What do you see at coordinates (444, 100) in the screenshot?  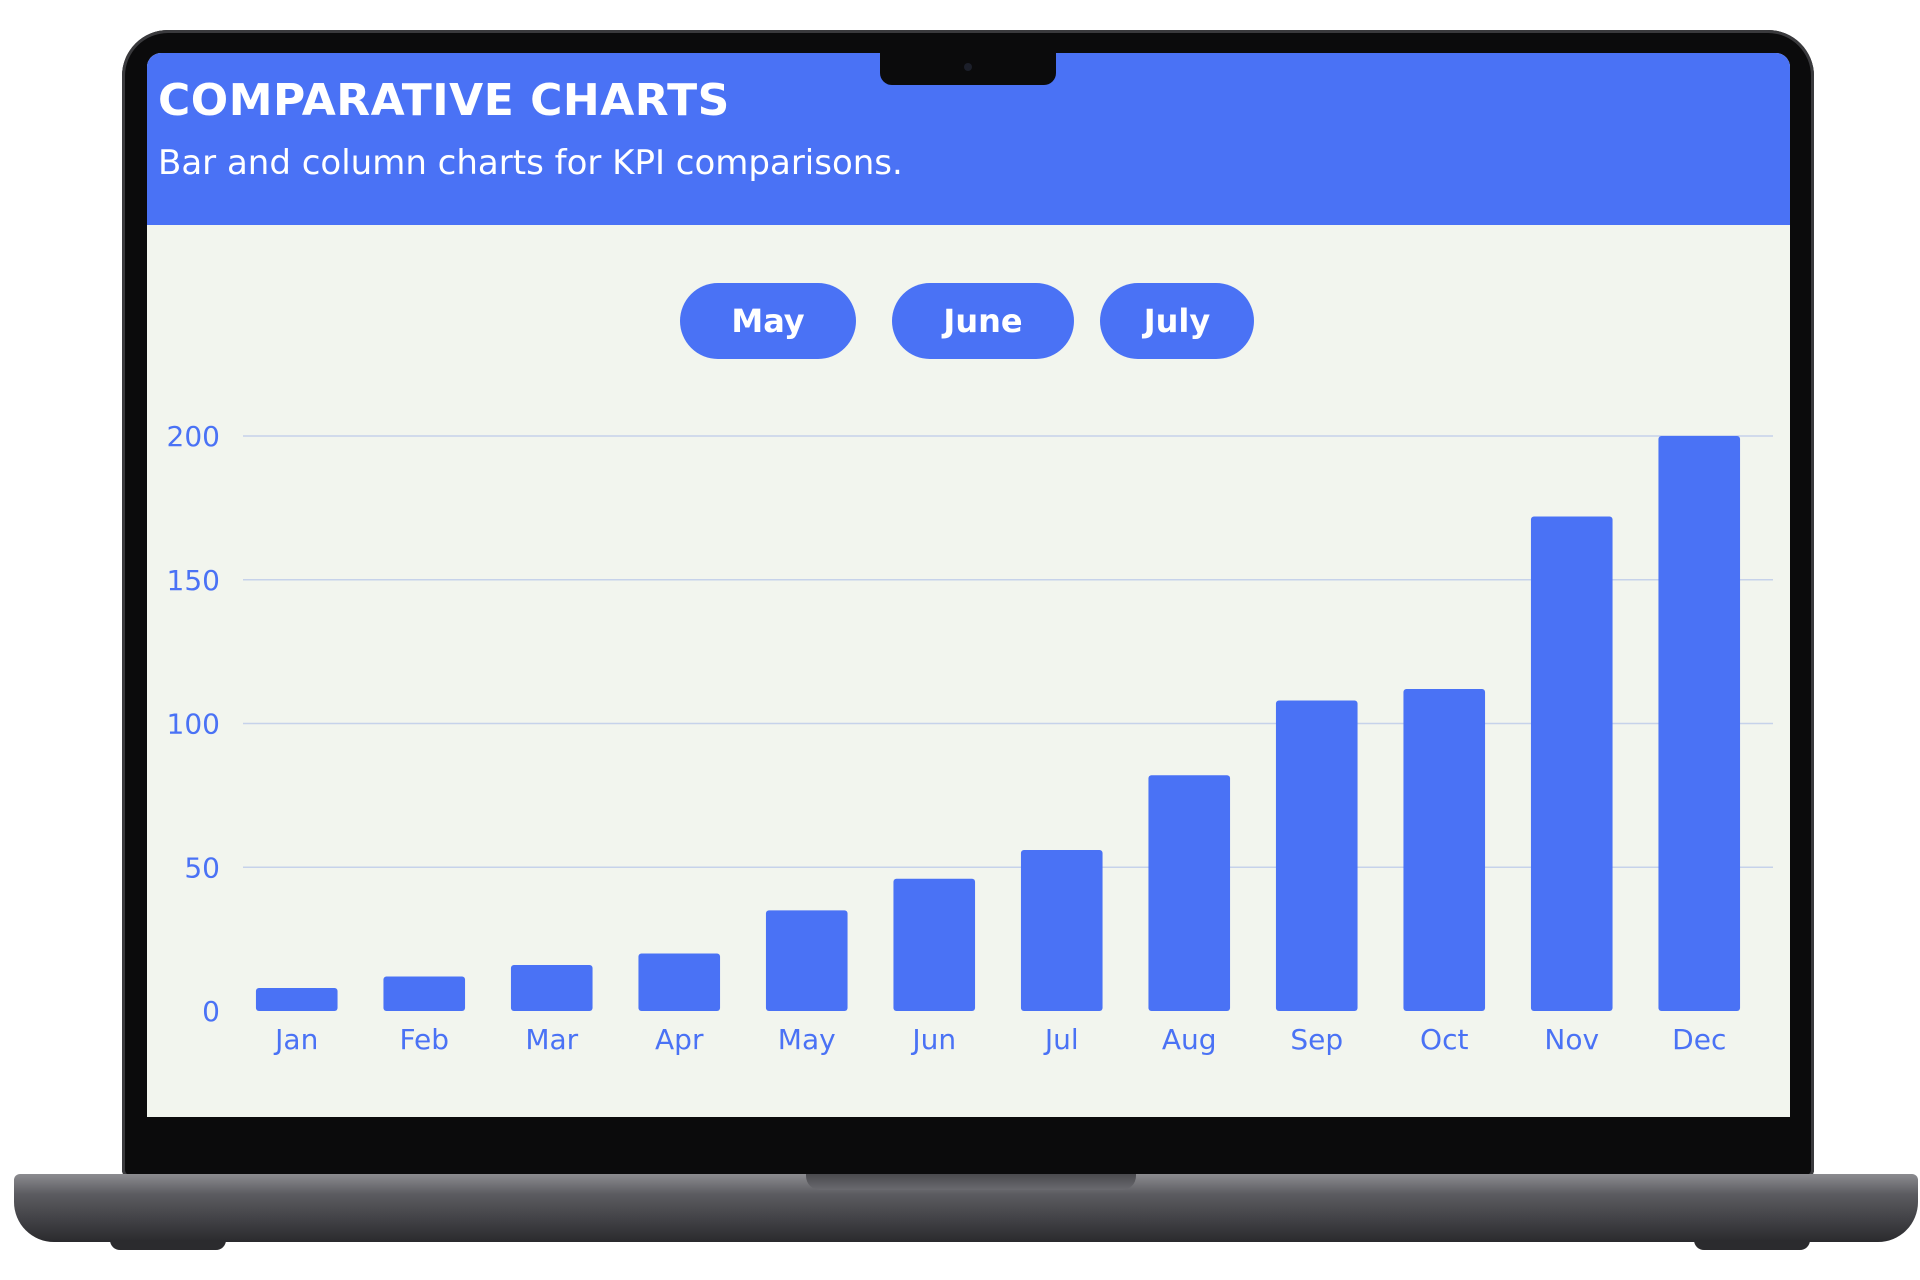 I see `page-title: COMPARATIVE CHARTS` at bounding box center [444, 100].